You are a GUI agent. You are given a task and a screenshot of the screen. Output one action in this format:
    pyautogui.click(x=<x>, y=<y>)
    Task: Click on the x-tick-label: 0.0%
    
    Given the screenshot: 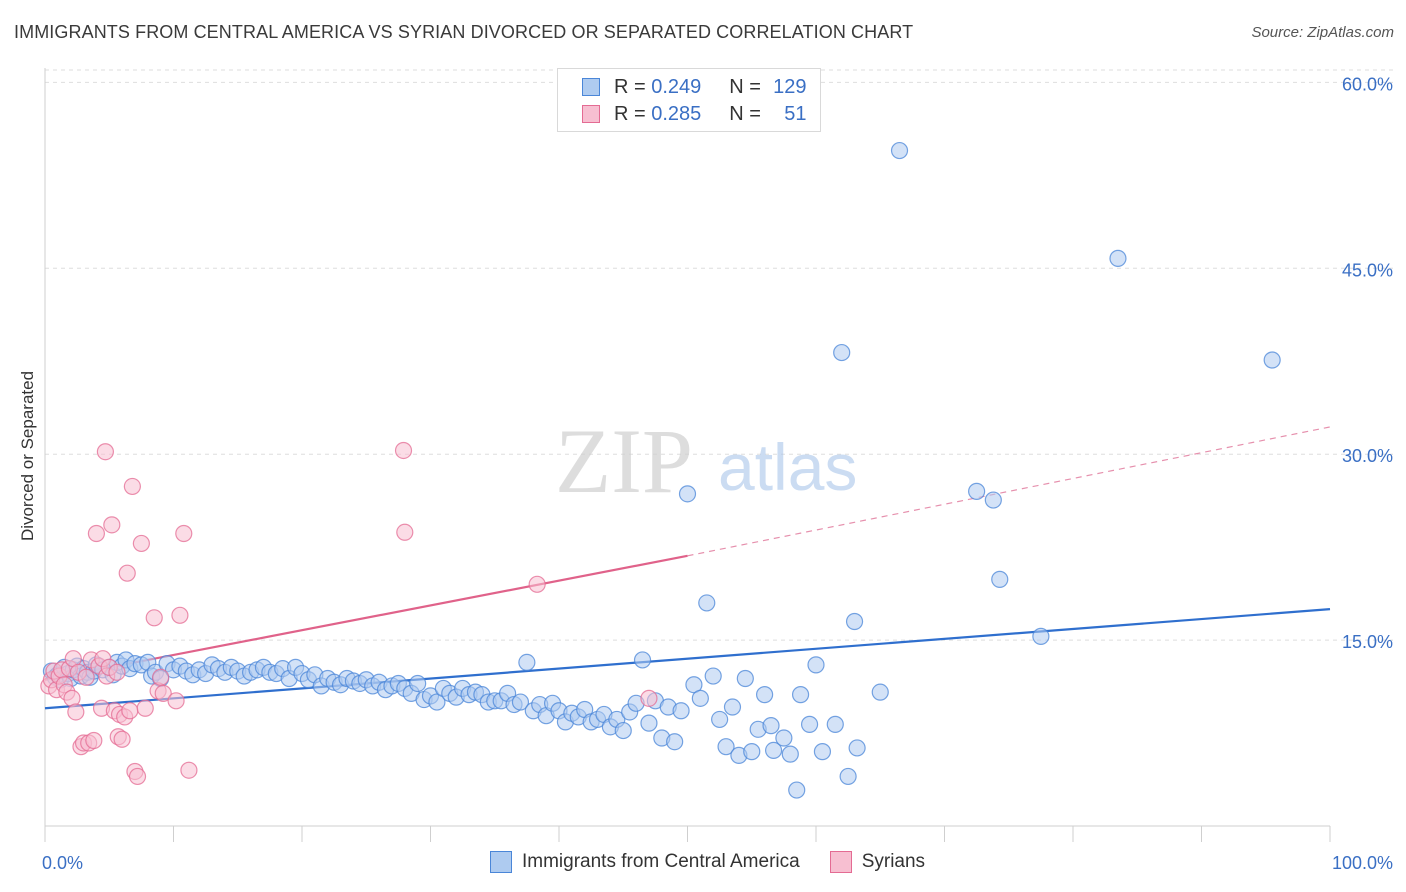 What is the action you would take?
    pyautogui.click(x=62, y=863)
    